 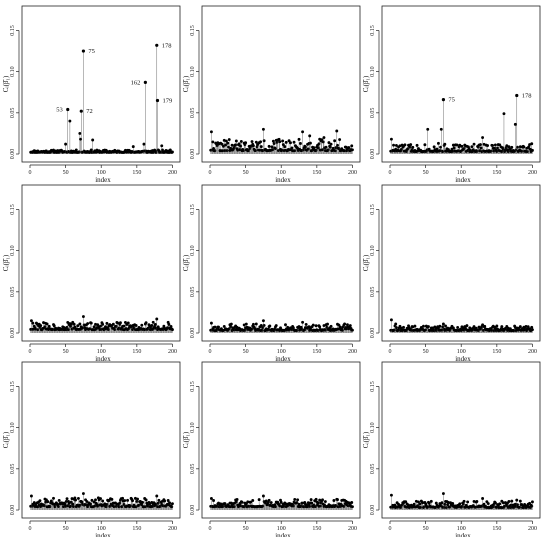 I want to click on x-tick-label: 100, so click(x=461, y=352).